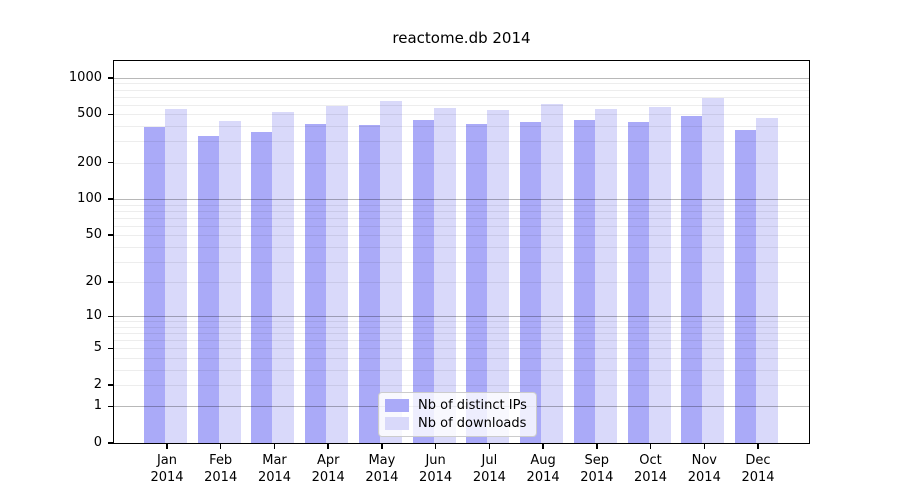 The image size is (900, 500). Describe the element at coordinates (167, 469) in the screenshot. I see `x-tick-label-jan: Jan 2014` at that location.